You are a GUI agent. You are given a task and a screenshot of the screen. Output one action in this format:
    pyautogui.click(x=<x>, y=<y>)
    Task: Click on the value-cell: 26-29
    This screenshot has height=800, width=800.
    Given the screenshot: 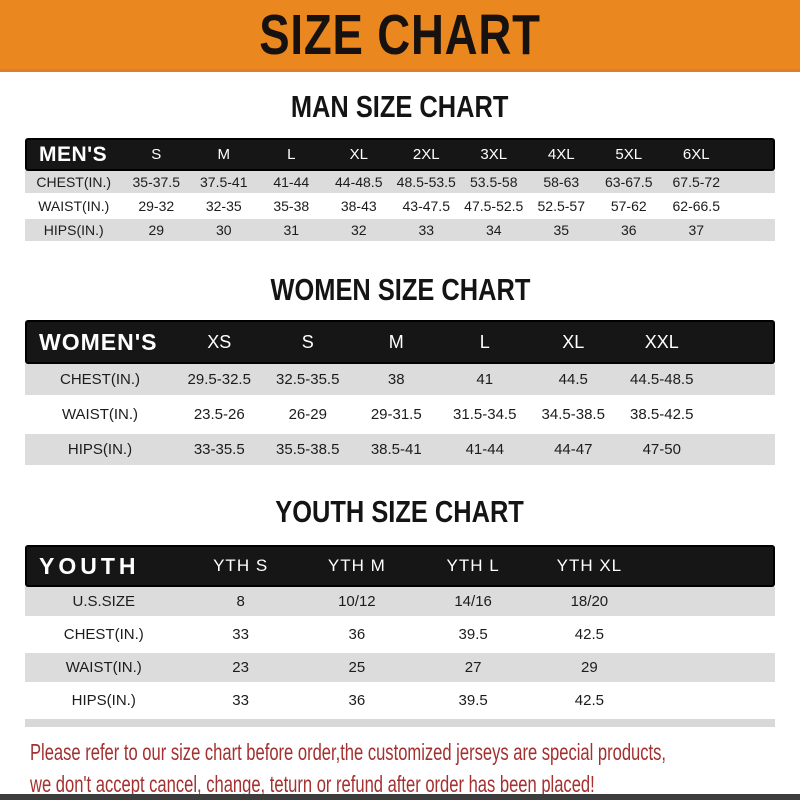 What is the action you would take?
    pyautogui.click(x=307, y=416)
    